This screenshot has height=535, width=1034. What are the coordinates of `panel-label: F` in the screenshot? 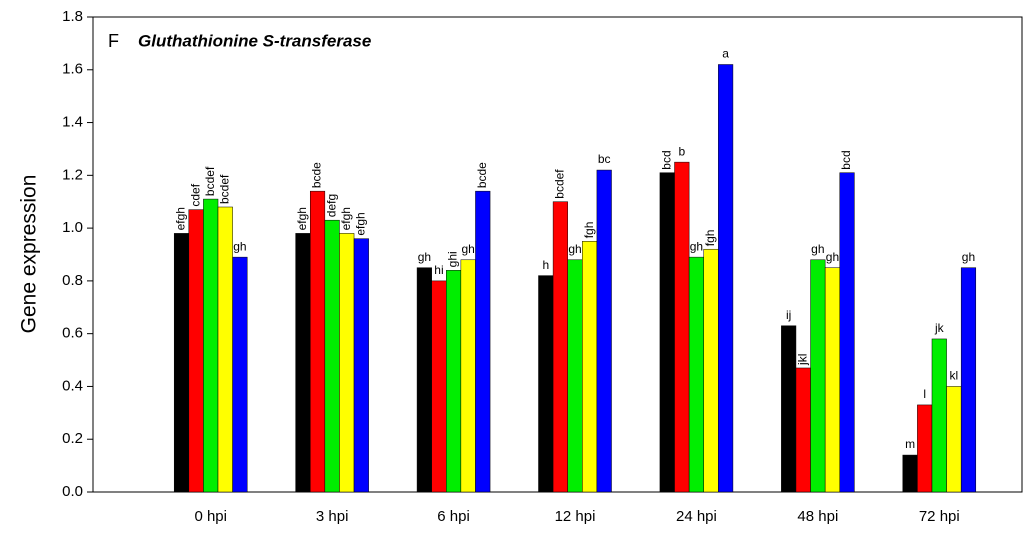 It's located at (113, 41).